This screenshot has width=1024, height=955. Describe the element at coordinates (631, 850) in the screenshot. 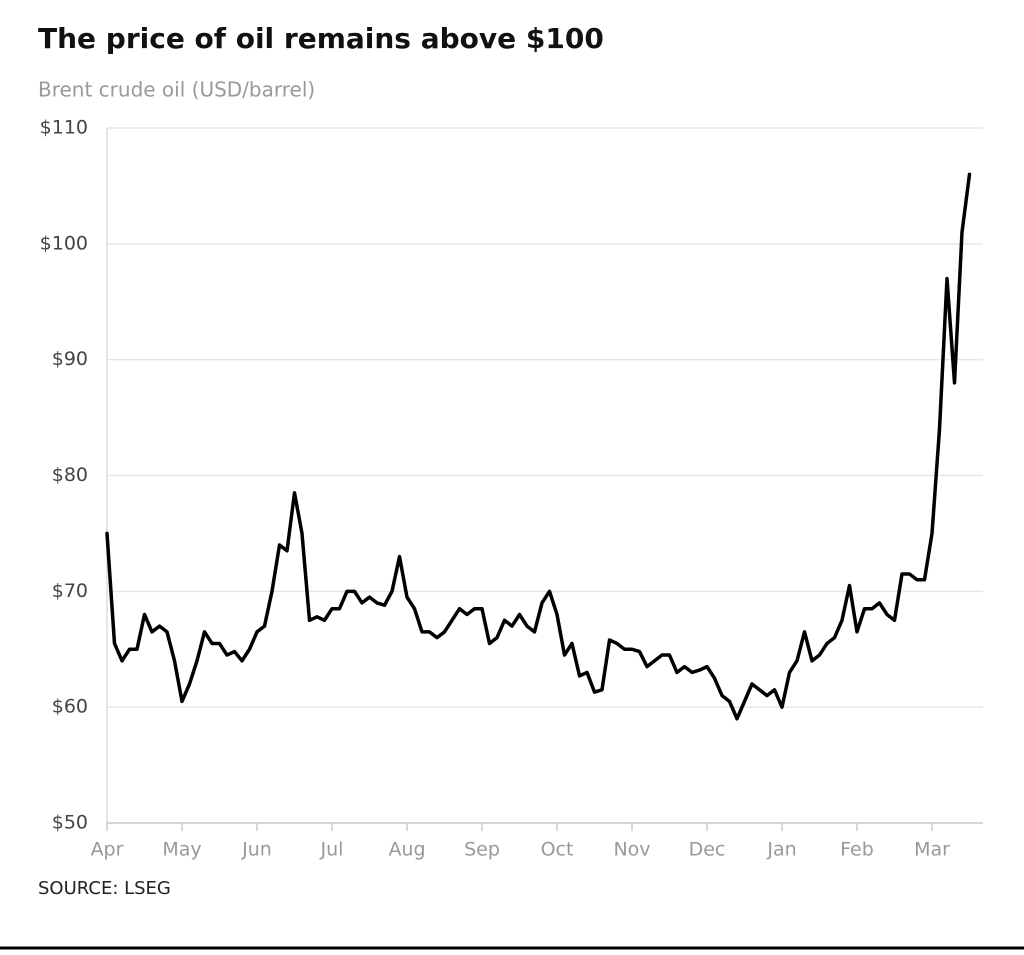

I see `x-tick-label: Nov` at that location.